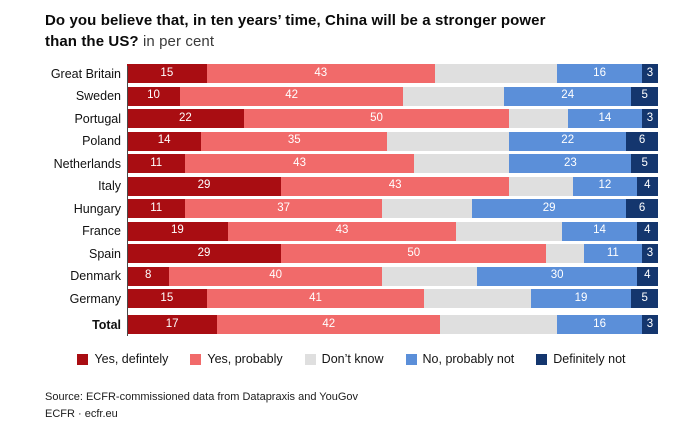 The height and width of the screenshot is (437, 692). What do you see at coordinates (105, 253) in the screenshot?
I see `category-label: Spain` at bounding box center [105, 253].